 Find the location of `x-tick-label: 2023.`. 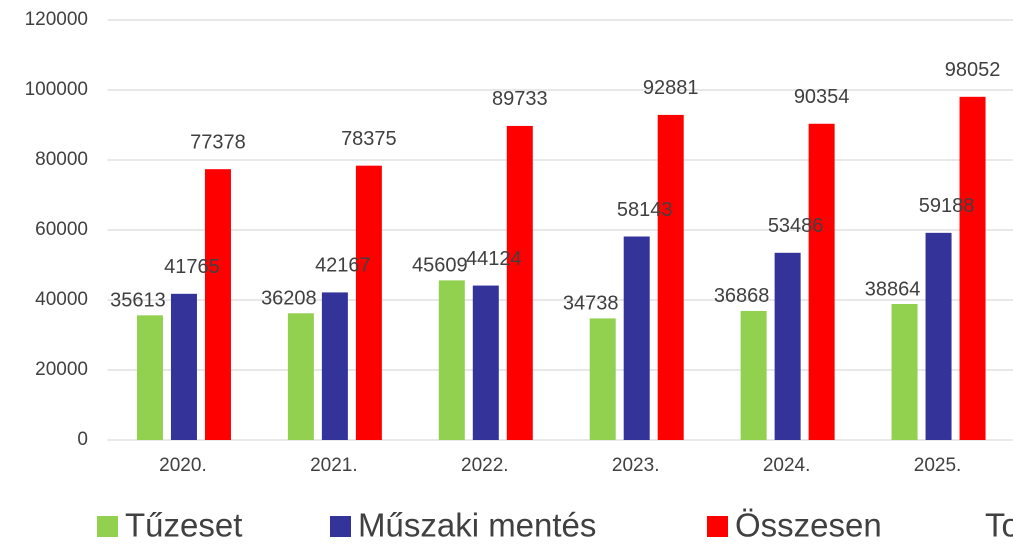

x-tick-label: 2023. is located at coordinates (636, 465).